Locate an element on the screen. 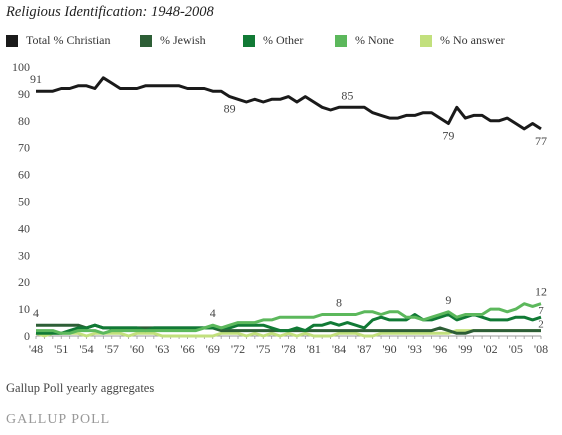 This screenshot has height=435, width=562. legend-item-christian: Total % Christian is located at coordinates (58, 40).